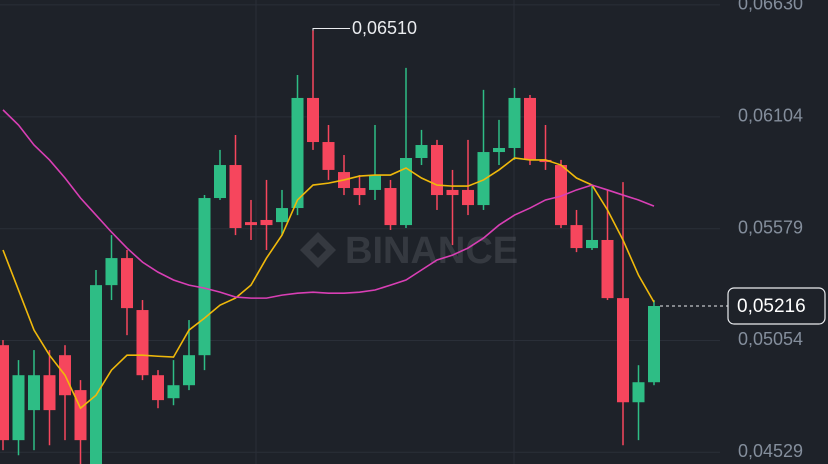 Image resolution: width=828 pixels, height=464 pixels. Describe the element at coordinates (318, 250) in the screenshot. I see `watermark-logo` at that location.